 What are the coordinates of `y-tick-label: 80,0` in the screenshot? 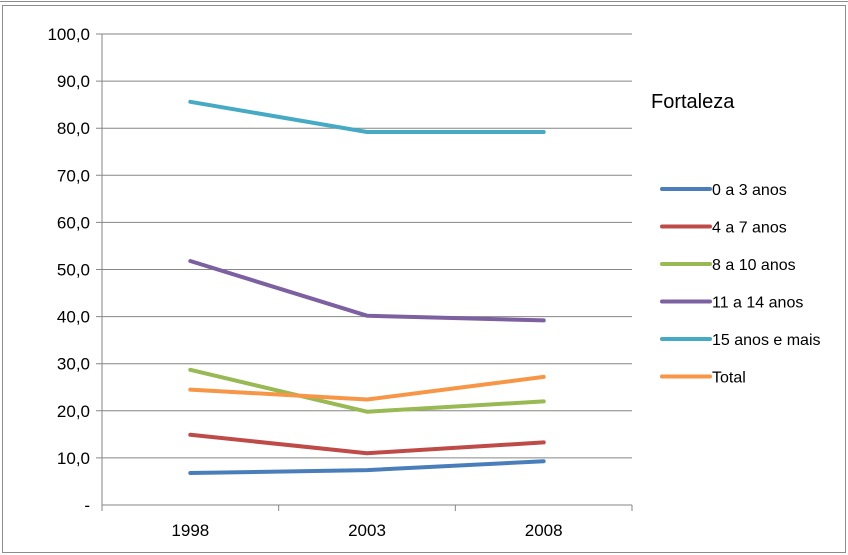 It's located at (73, 128).